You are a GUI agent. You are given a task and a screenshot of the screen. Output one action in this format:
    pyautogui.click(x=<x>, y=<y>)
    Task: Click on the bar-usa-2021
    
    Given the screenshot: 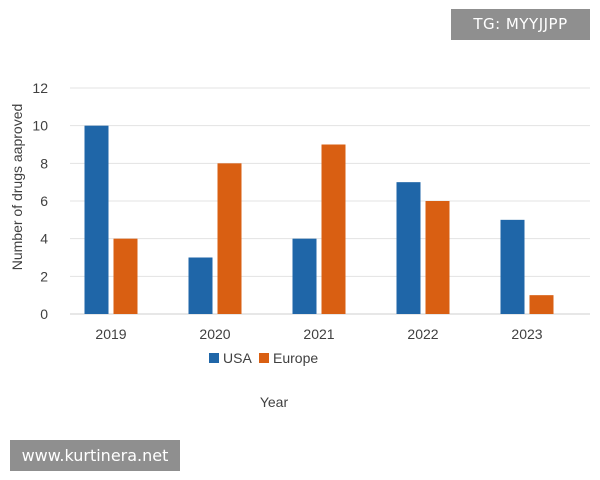 What is the action you would take?
    pyautogui.click(x=304, y=276)
    